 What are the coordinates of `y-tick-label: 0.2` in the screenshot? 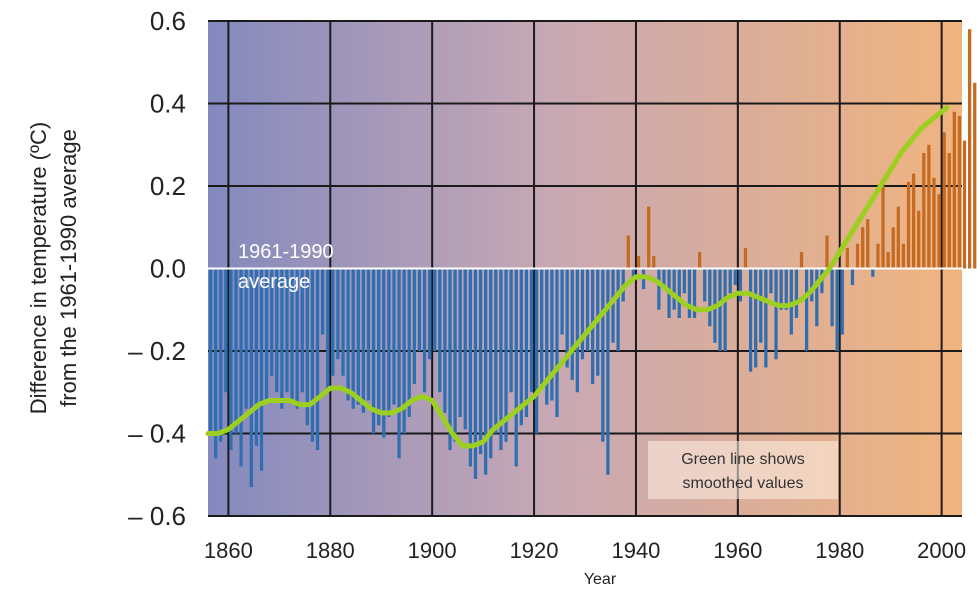 It's located at (168, 186).